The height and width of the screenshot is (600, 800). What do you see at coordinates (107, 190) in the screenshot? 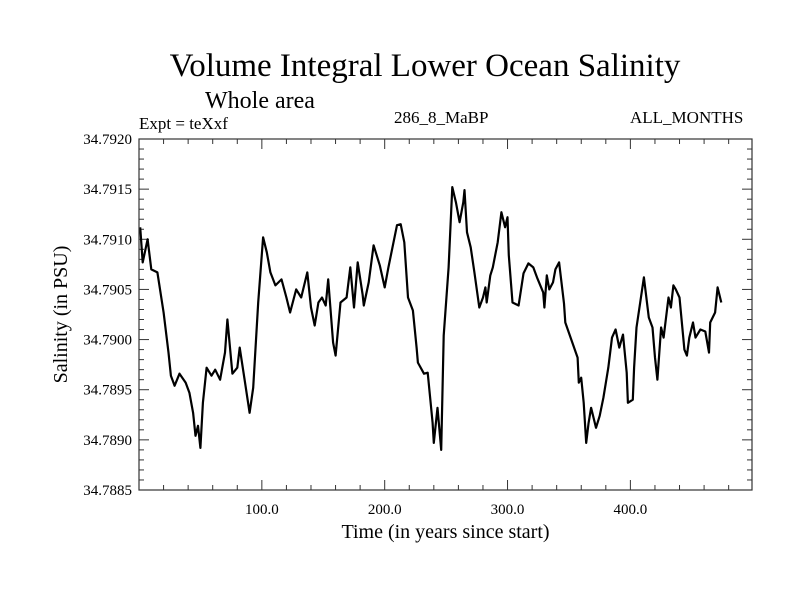
I see `y-tick-label: 34.7915` at bounding box center [107, 190].